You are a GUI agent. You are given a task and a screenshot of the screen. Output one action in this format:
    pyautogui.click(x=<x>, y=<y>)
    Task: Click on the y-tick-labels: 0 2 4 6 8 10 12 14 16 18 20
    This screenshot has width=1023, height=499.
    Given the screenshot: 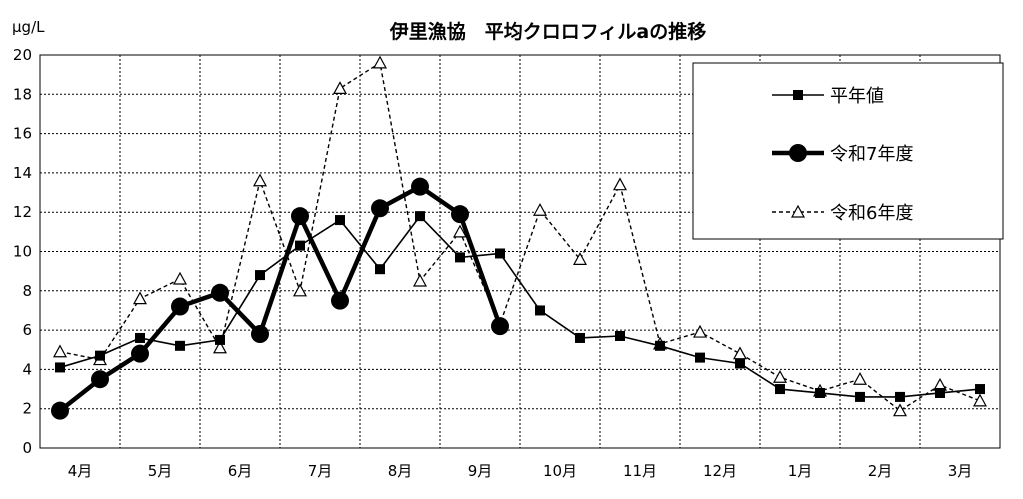 What is the action you would take?
    pyautogui.click(x=22, y=251)
    